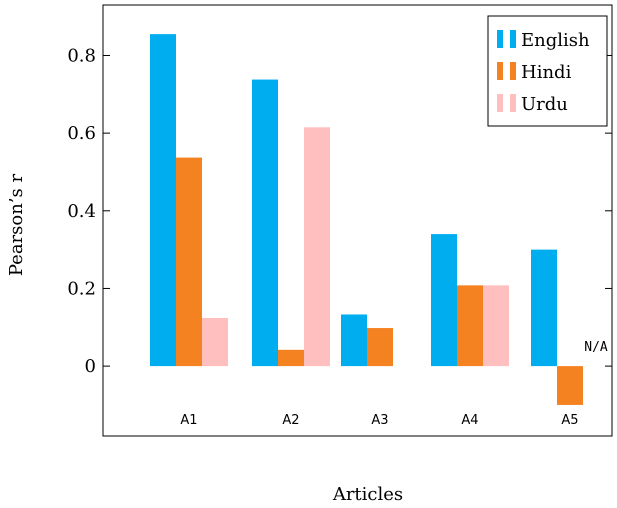  I want to click on bar-english-a5, so click(544, 308).